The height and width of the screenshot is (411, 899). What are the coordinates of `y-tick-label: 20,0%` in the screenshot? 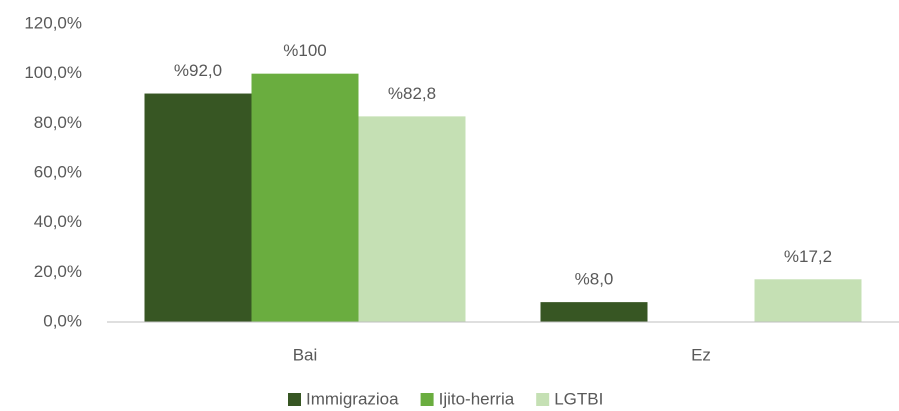 It's located at (58, 271).